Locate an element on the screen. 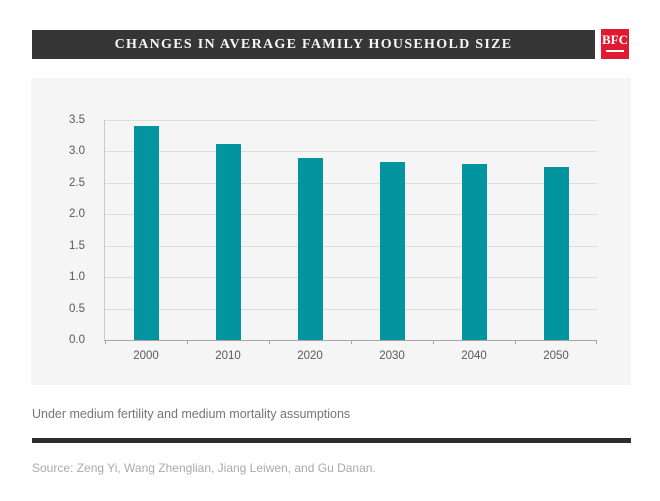 The image size is (660, 501). bfc-logo-text: BFC is located at coordinates (615, 39).